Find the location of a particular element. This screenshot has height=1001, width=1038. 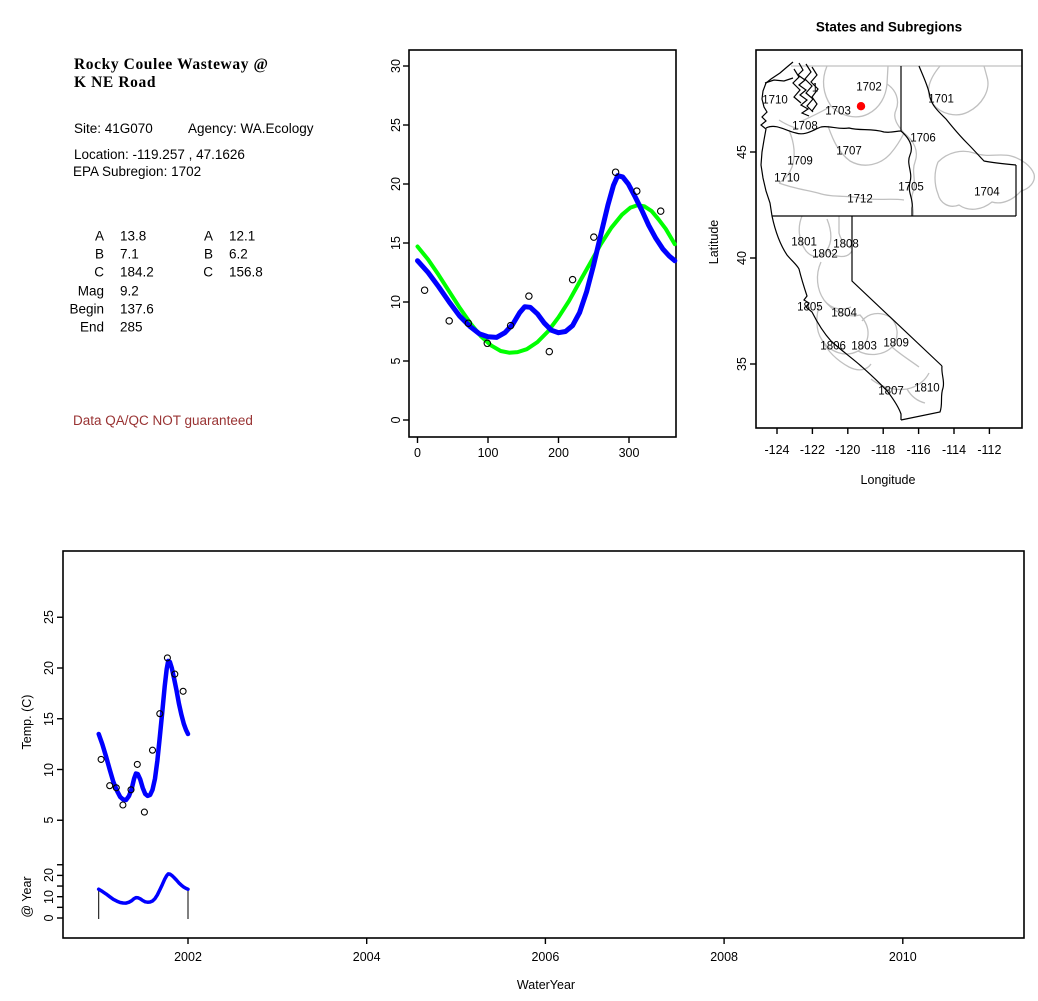

param-value-right: 156.8 is located at coordinates (246, 272).